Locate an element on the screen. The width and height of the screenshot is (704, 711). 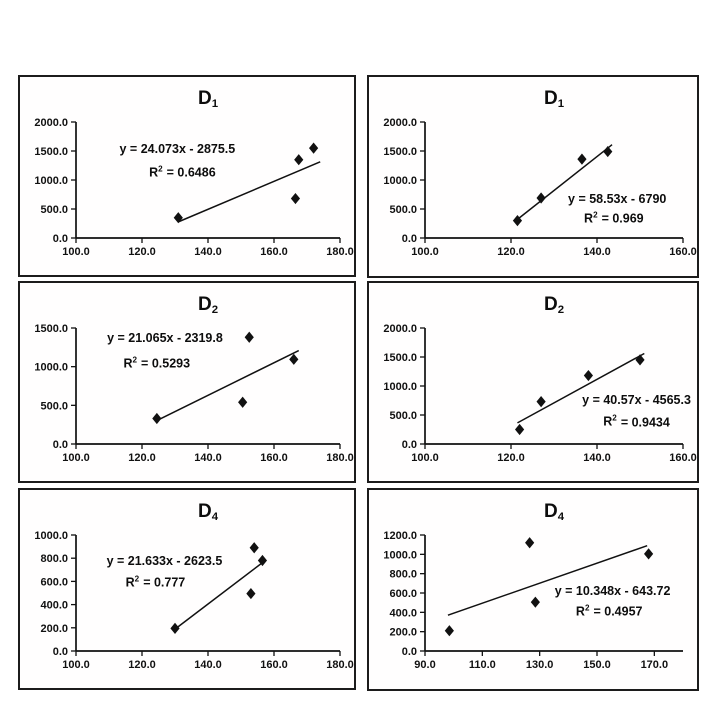
svg-text: 1200.0 is located at coordinates (400, 536).